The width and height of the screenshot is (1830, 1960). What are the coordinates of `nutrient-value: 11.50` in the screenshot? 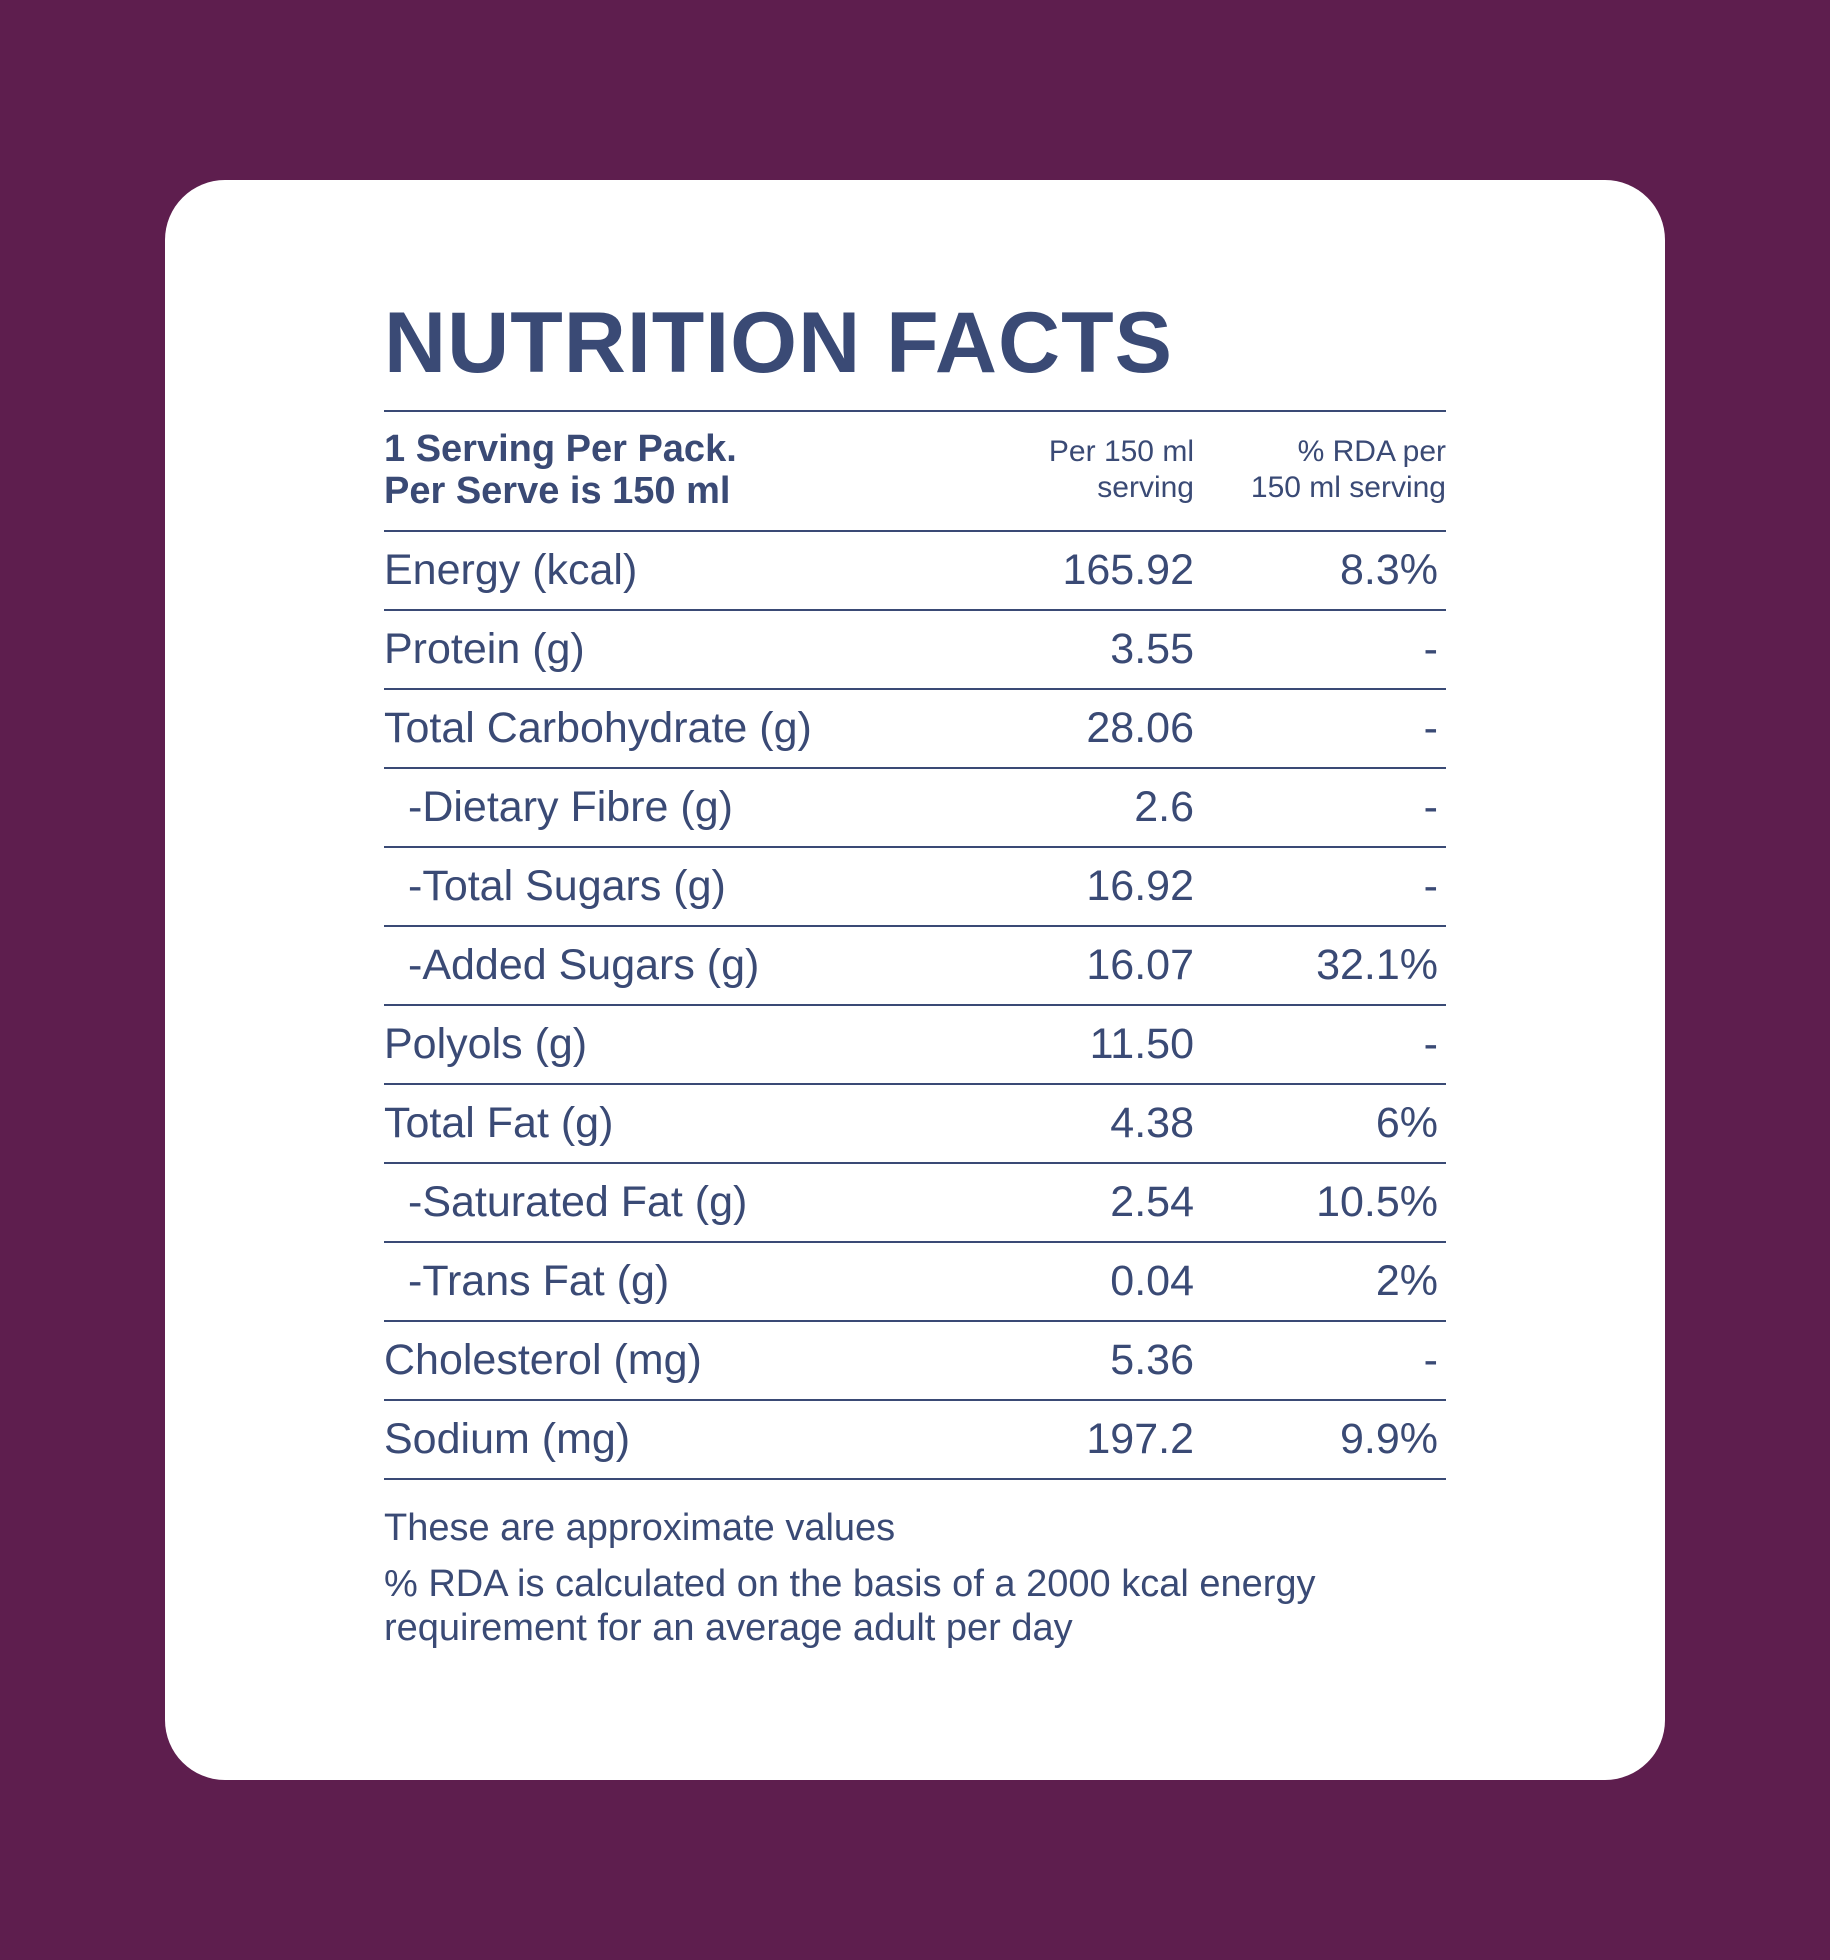 It's located at (1141, 1044).